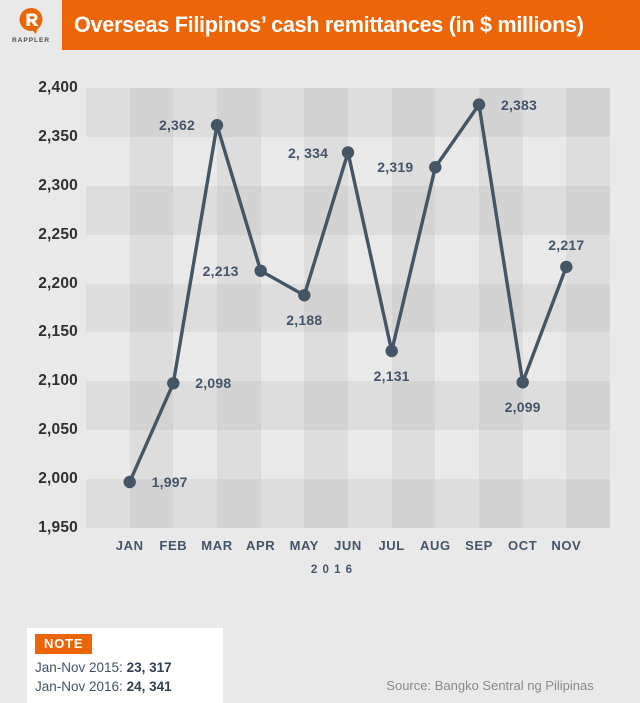 The width and height of the screenshot is (640, 703). Describe the element at coordinates (64, 644) in the screenshot. I see `note-badge: NOTE` at that location.